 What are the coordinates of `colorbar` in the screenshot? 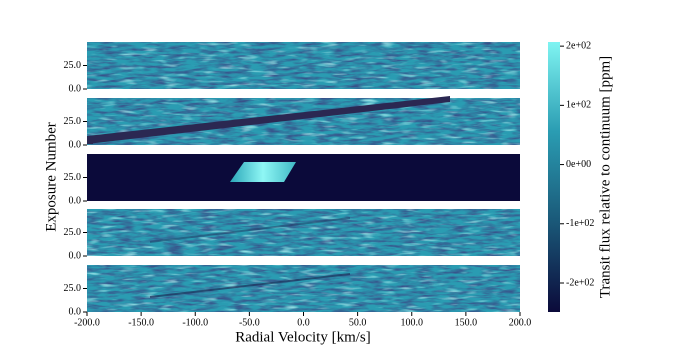 It's located at (554, 177).